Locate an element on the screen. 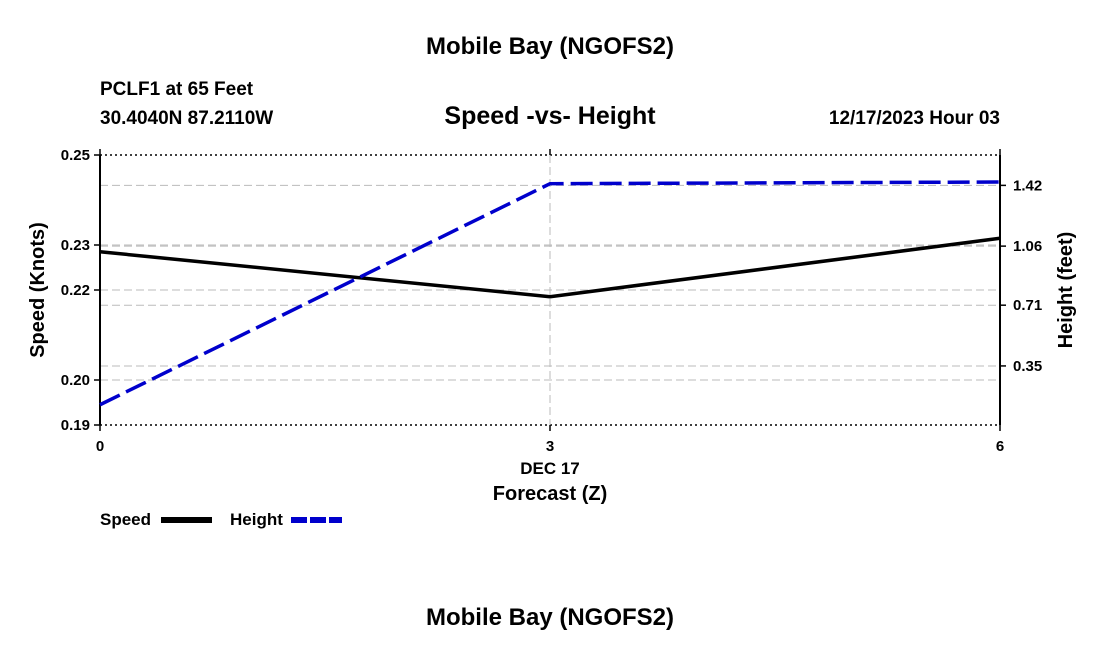  y-axis-title: Speed (Knots) is located at coordinates (38, 290).